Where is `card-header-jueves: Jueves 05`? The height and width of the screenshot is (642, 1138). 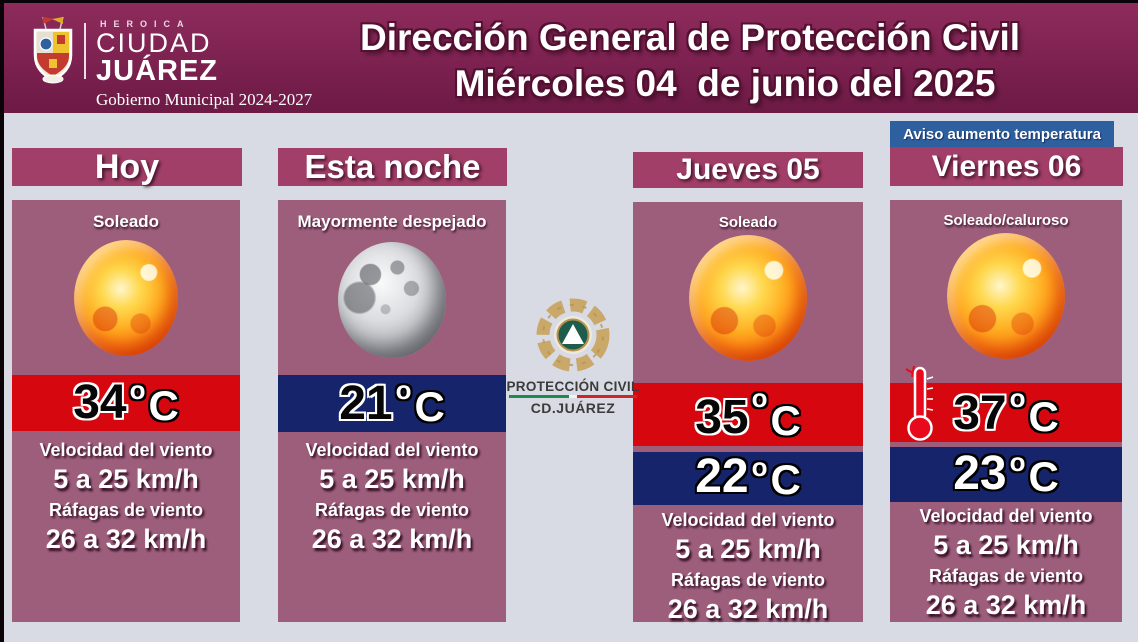
card-header-jueves: Jueves 05 is located at coordinates (748, 170).